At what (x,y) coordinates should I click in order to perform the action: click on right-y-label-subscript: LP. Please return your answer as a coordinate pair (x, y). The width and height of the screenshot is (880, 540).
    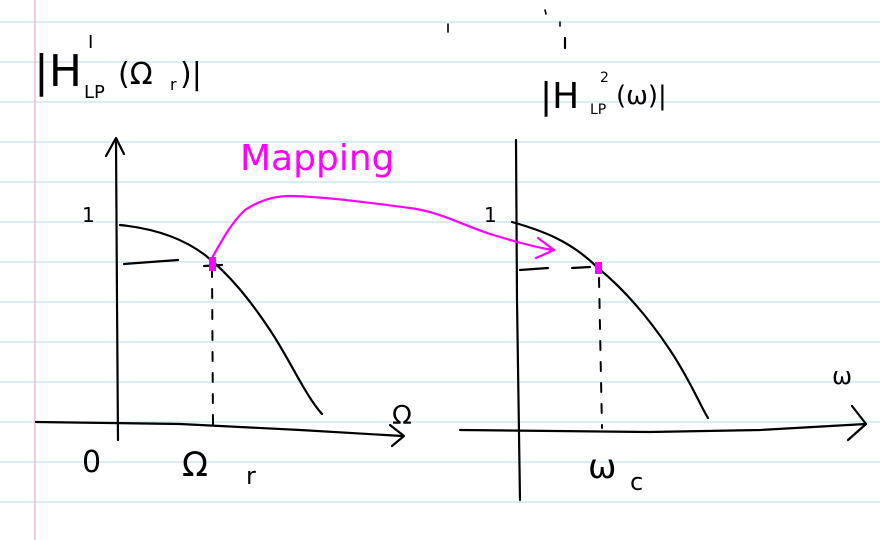
    Looking at the image, I should click on (598, 110).